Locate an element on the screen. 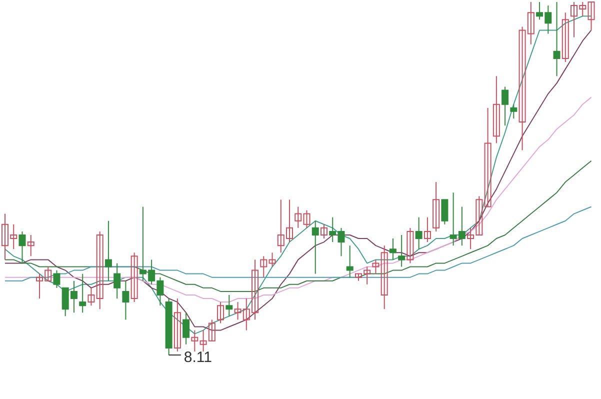  annotation: 8.11 is located at coordinates (198, 357).